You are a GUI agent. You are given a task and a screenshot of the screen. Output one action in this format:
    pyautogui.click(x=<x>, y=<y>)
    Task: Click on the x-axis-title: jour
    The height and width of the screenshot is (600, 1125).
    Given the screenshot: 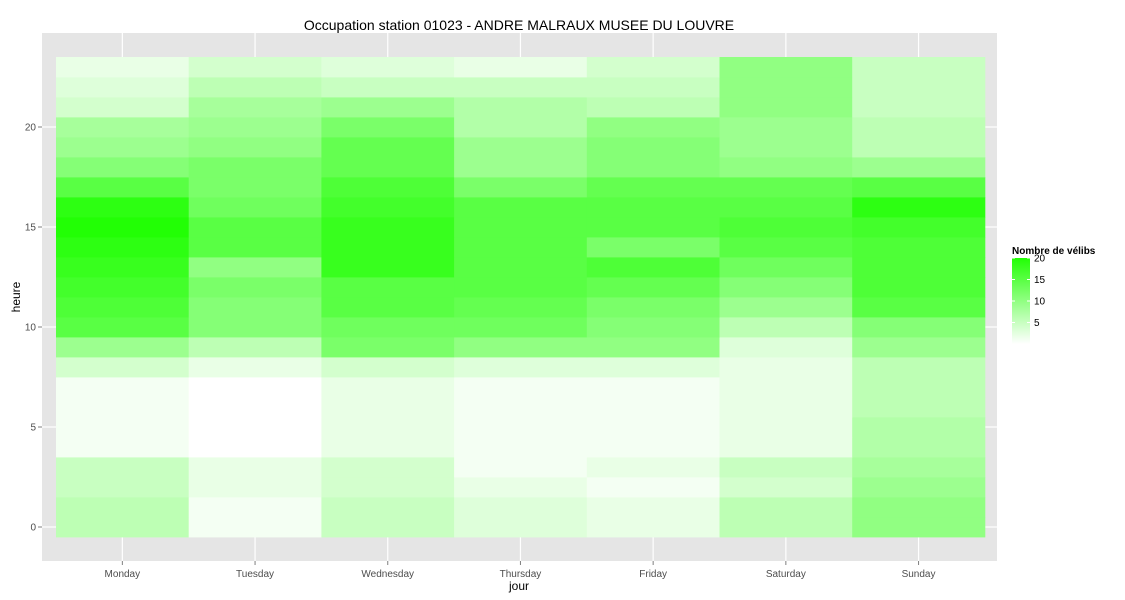 What is the action you would take?
    pyautogui.click(x=518, y=586)
    